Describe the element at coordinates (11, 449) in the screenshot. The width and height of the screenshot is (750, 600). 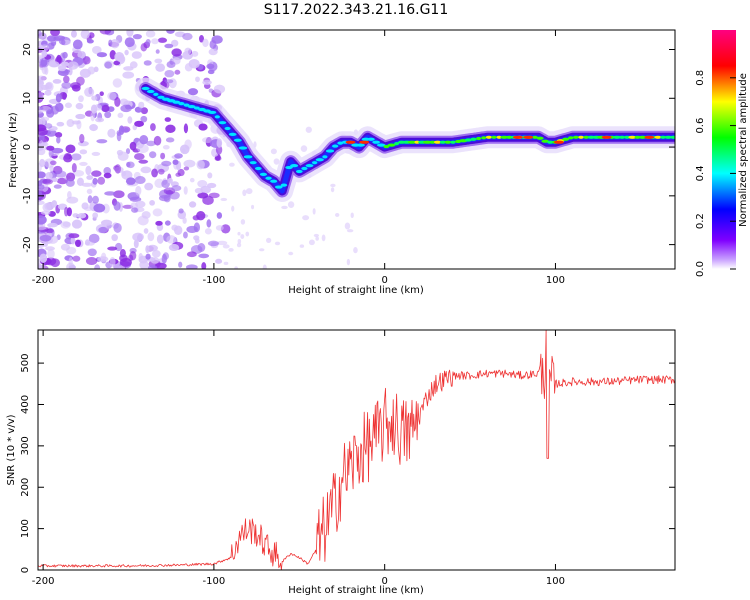
I see `bottom-y-axis-label: SNR (10 * v/v)` at that location.